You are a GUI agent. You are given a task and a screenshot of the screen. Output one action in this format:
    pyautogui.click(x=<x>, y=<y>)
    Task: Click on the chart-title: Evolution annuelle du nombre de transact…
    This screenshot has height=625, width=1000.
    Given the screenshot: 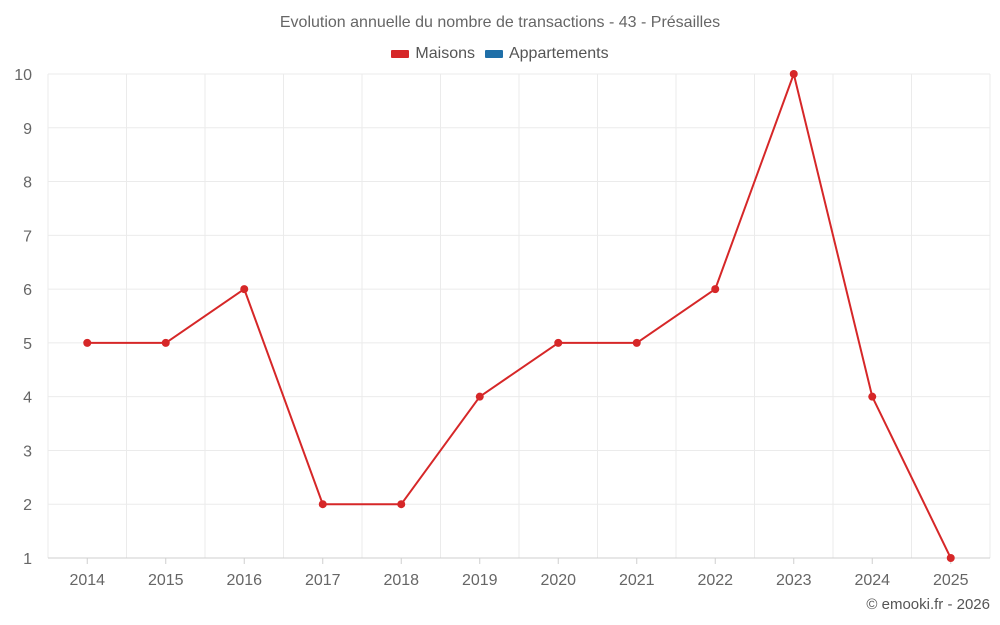 What is the action you would take?
    pyautogui.click(x=500, y=22)
    